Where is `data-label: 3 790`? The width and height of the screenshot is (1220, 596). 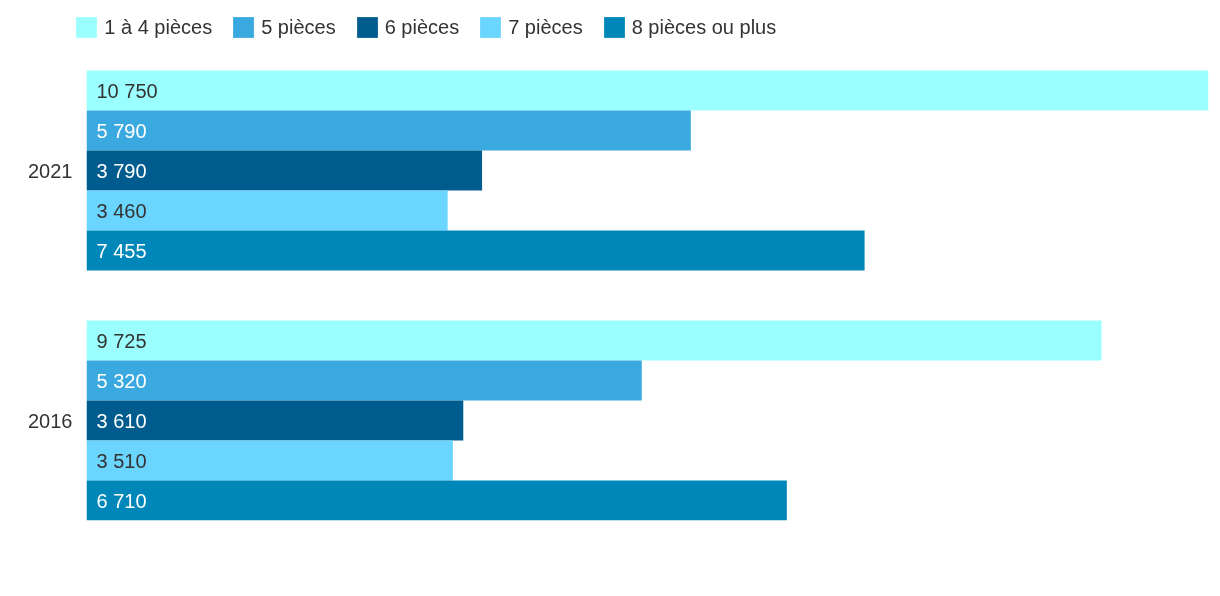 data-label: 3 790 is located at coordinates (121, 170).